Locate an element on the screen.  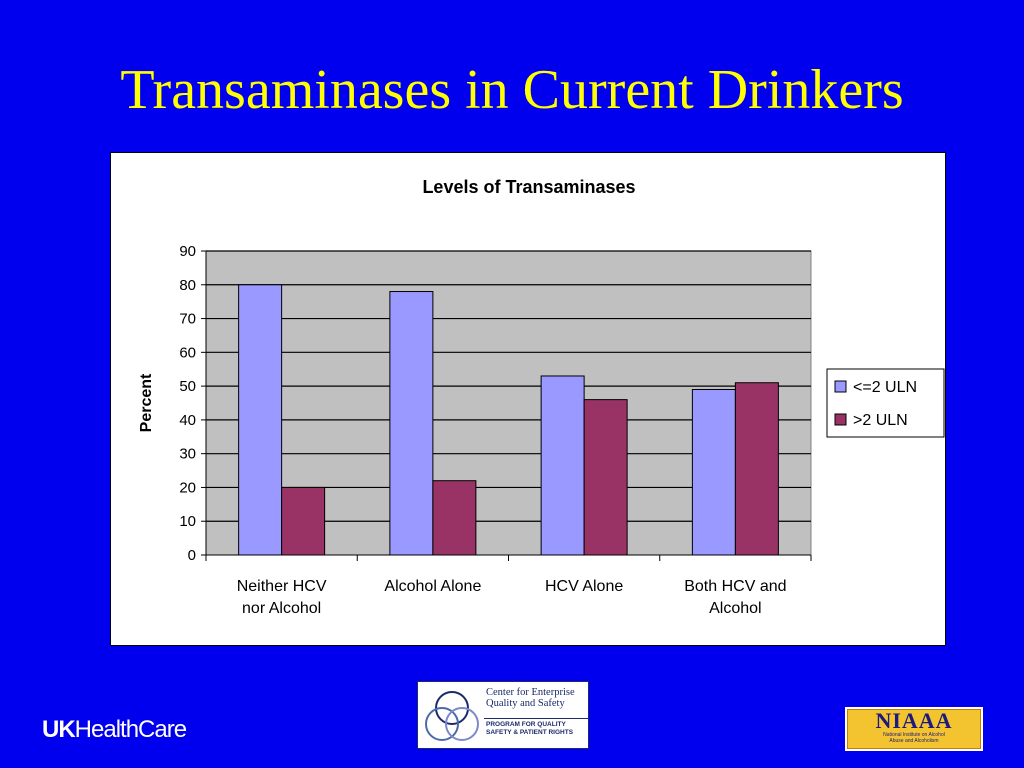
y-tick-label: 80 is located at coordinates (187, 285).